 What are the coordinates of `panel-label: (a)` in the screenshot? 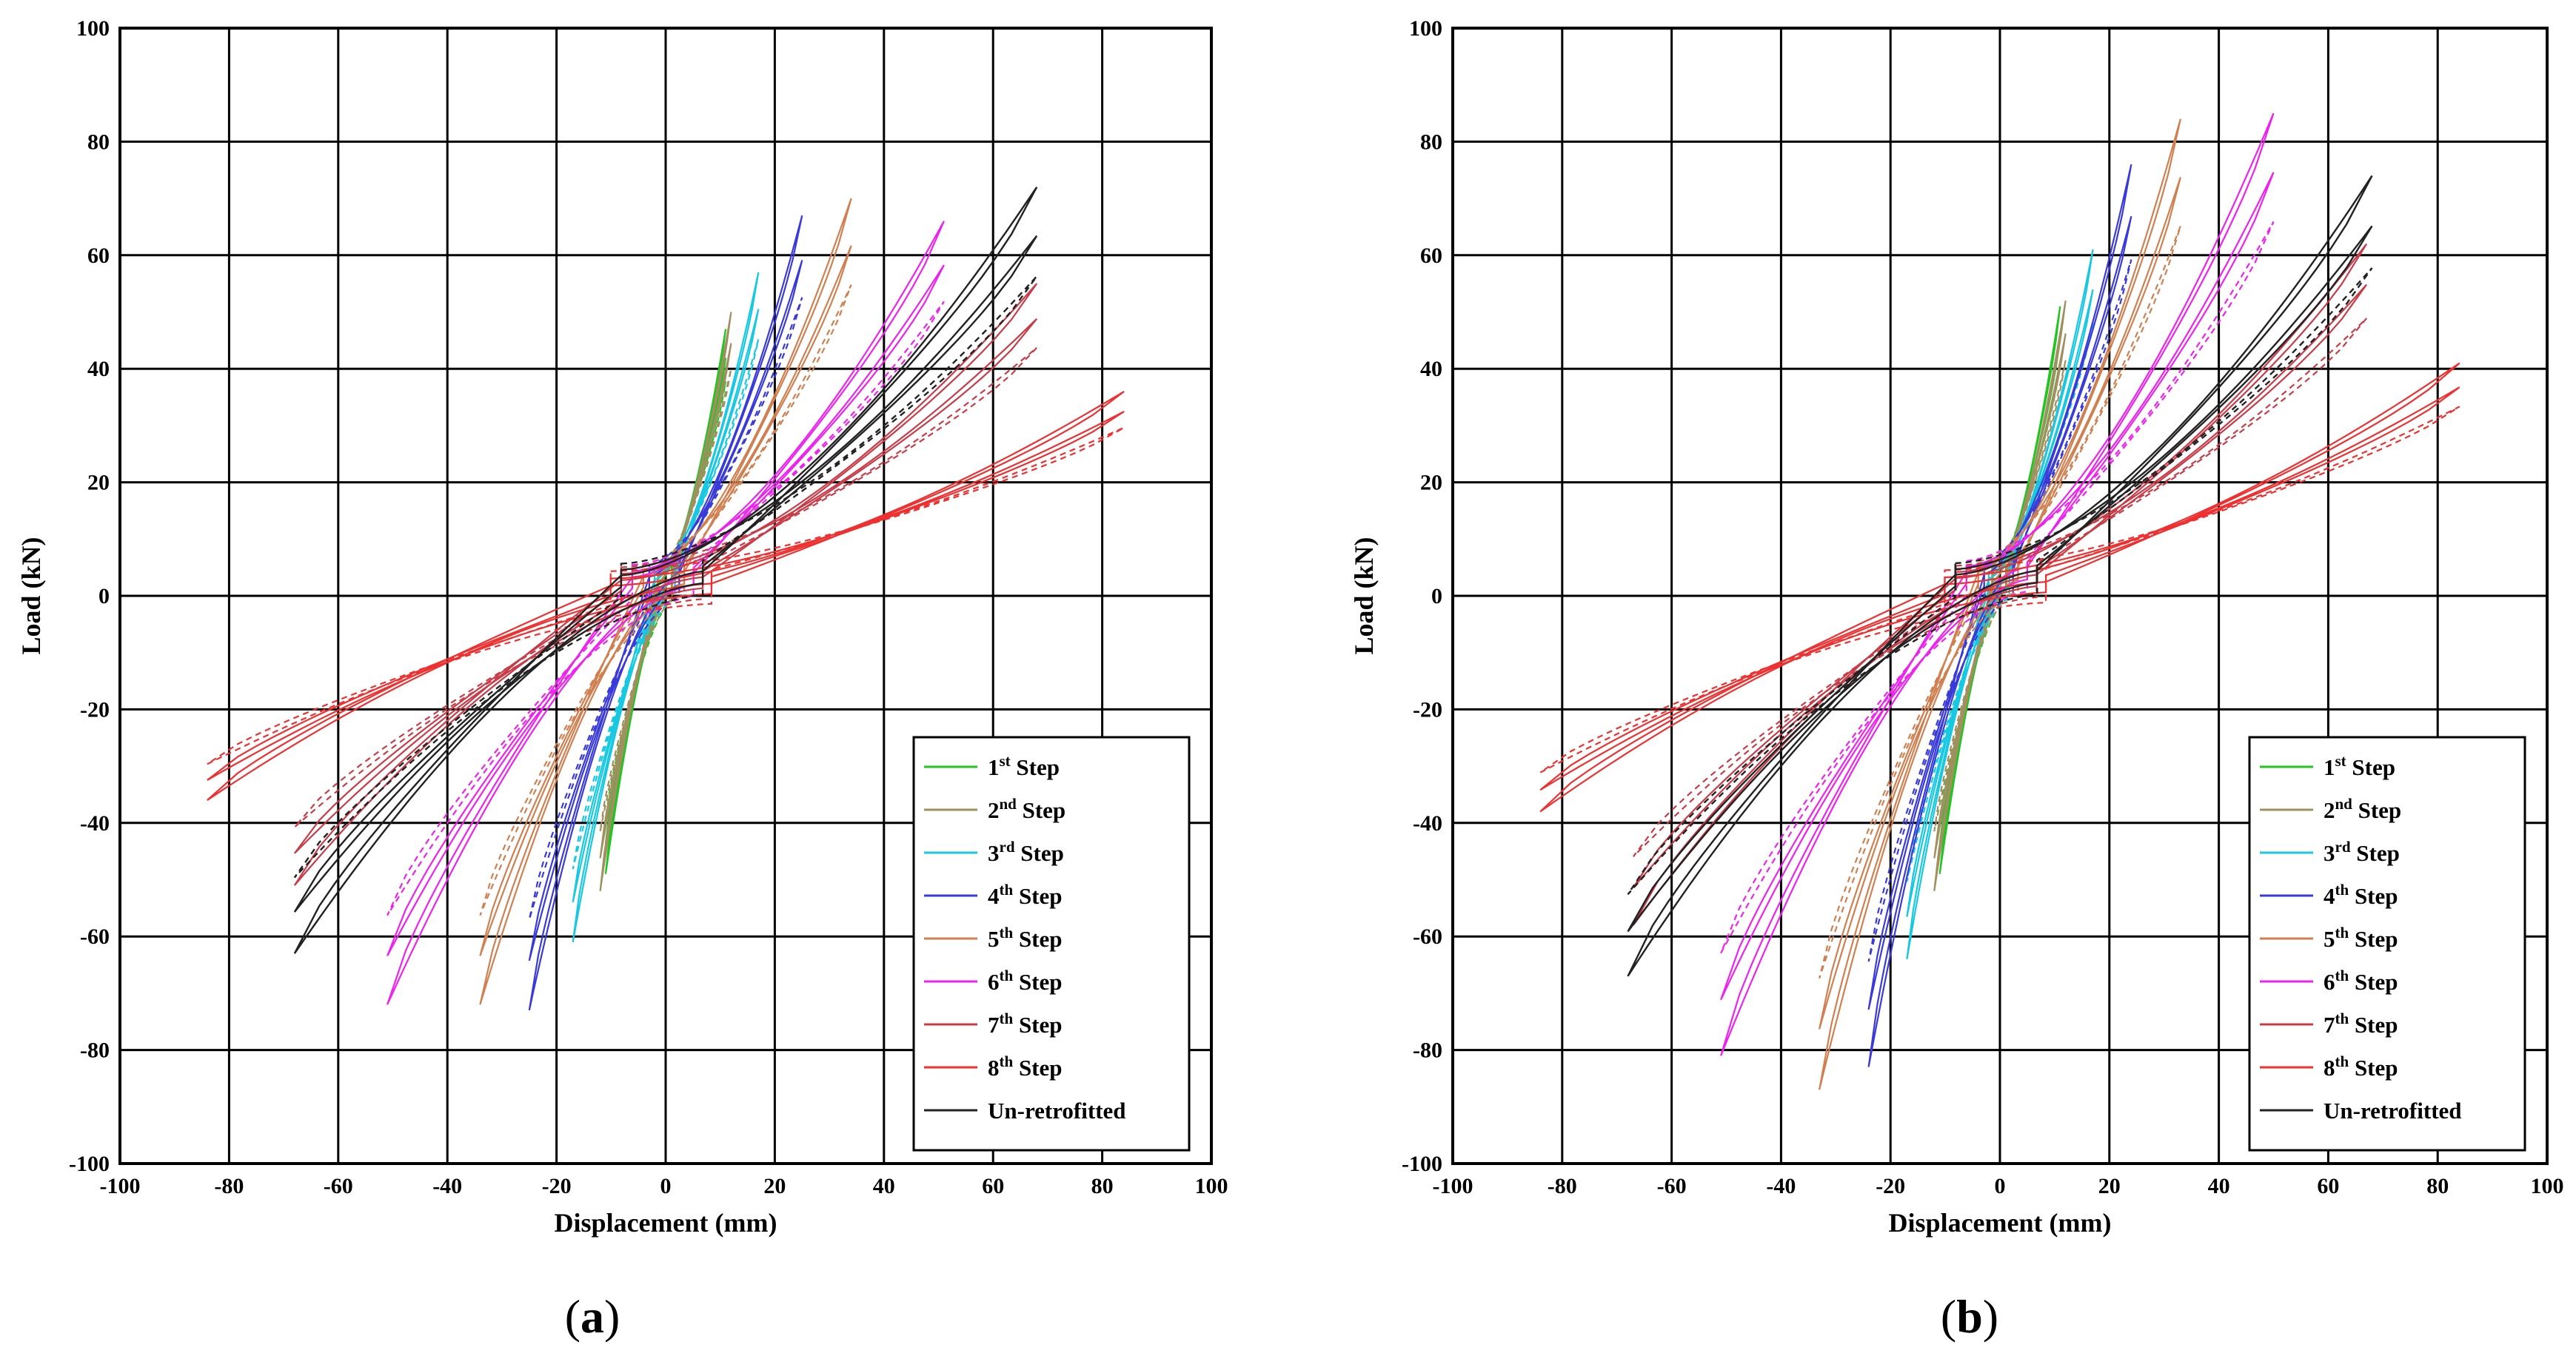 It's located at (592, 1316).